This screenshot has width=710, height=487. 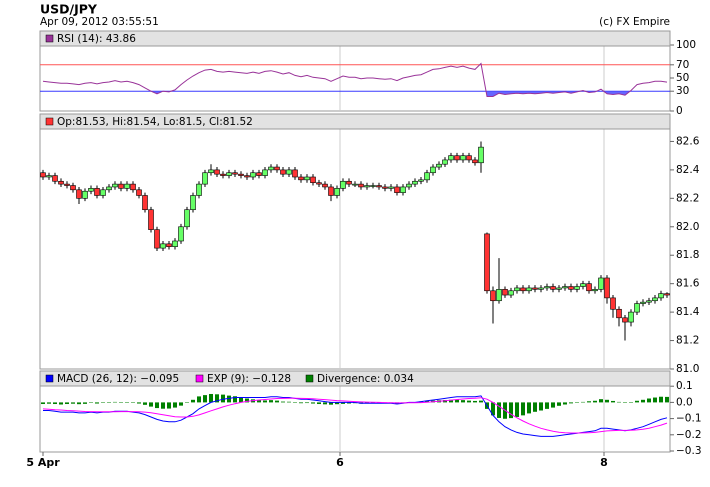 I want to click on y-tick-label: 0, so click(x=679, y=111).